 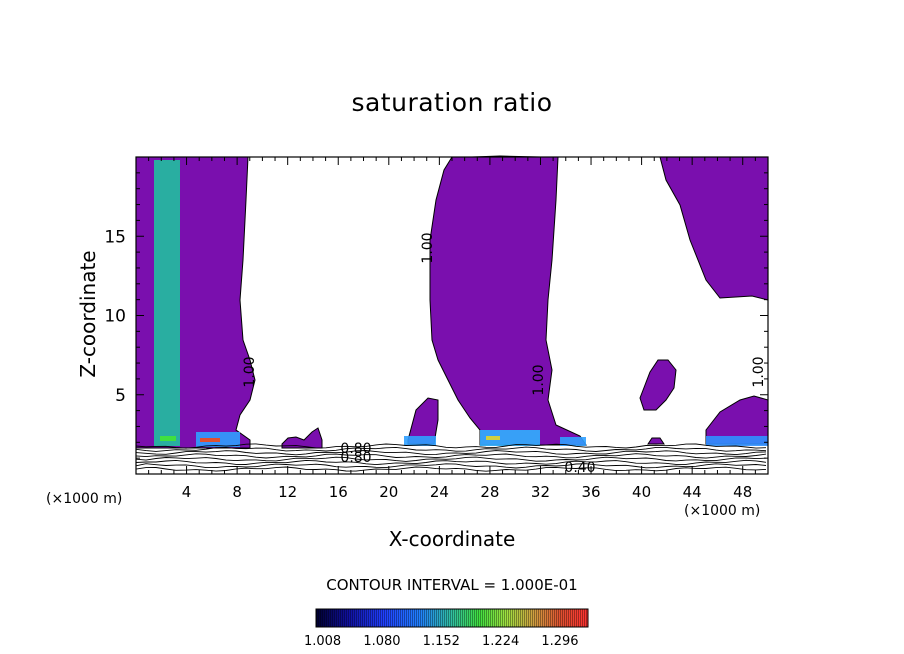 What do you see at coordinates (559, 641) in the screenshot?
I see `colorbar-tick-label: 1.296` at bounding box center [559, 641].